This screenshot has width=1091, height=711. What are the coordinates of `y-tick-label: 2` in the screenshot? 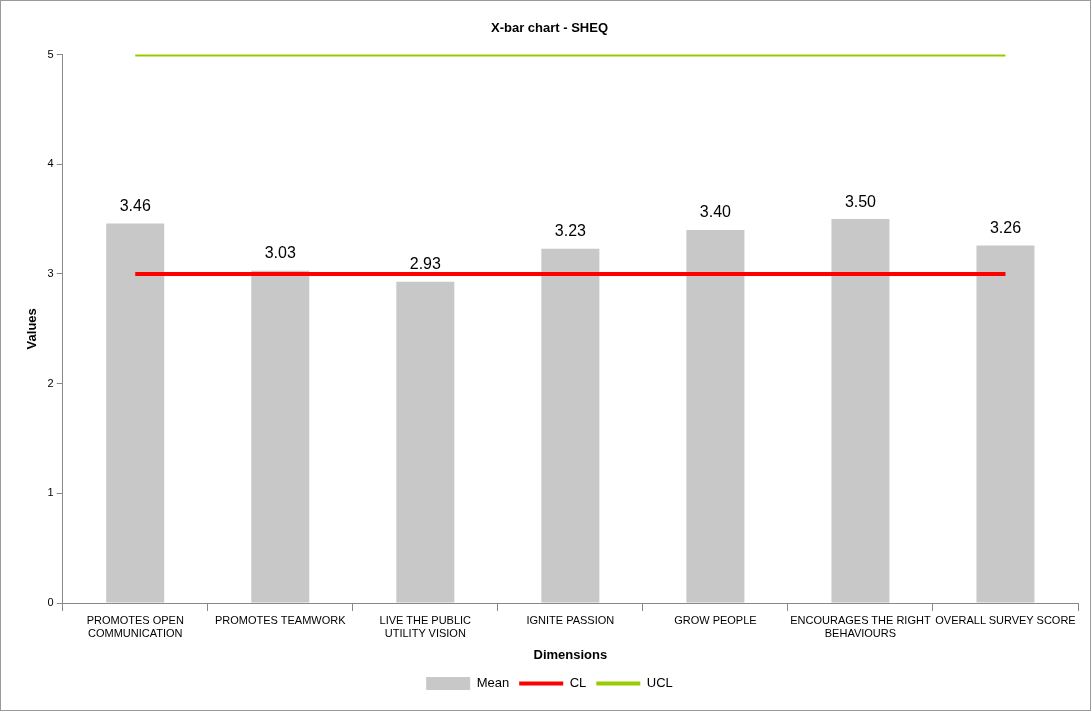 It's located at (50, 382).